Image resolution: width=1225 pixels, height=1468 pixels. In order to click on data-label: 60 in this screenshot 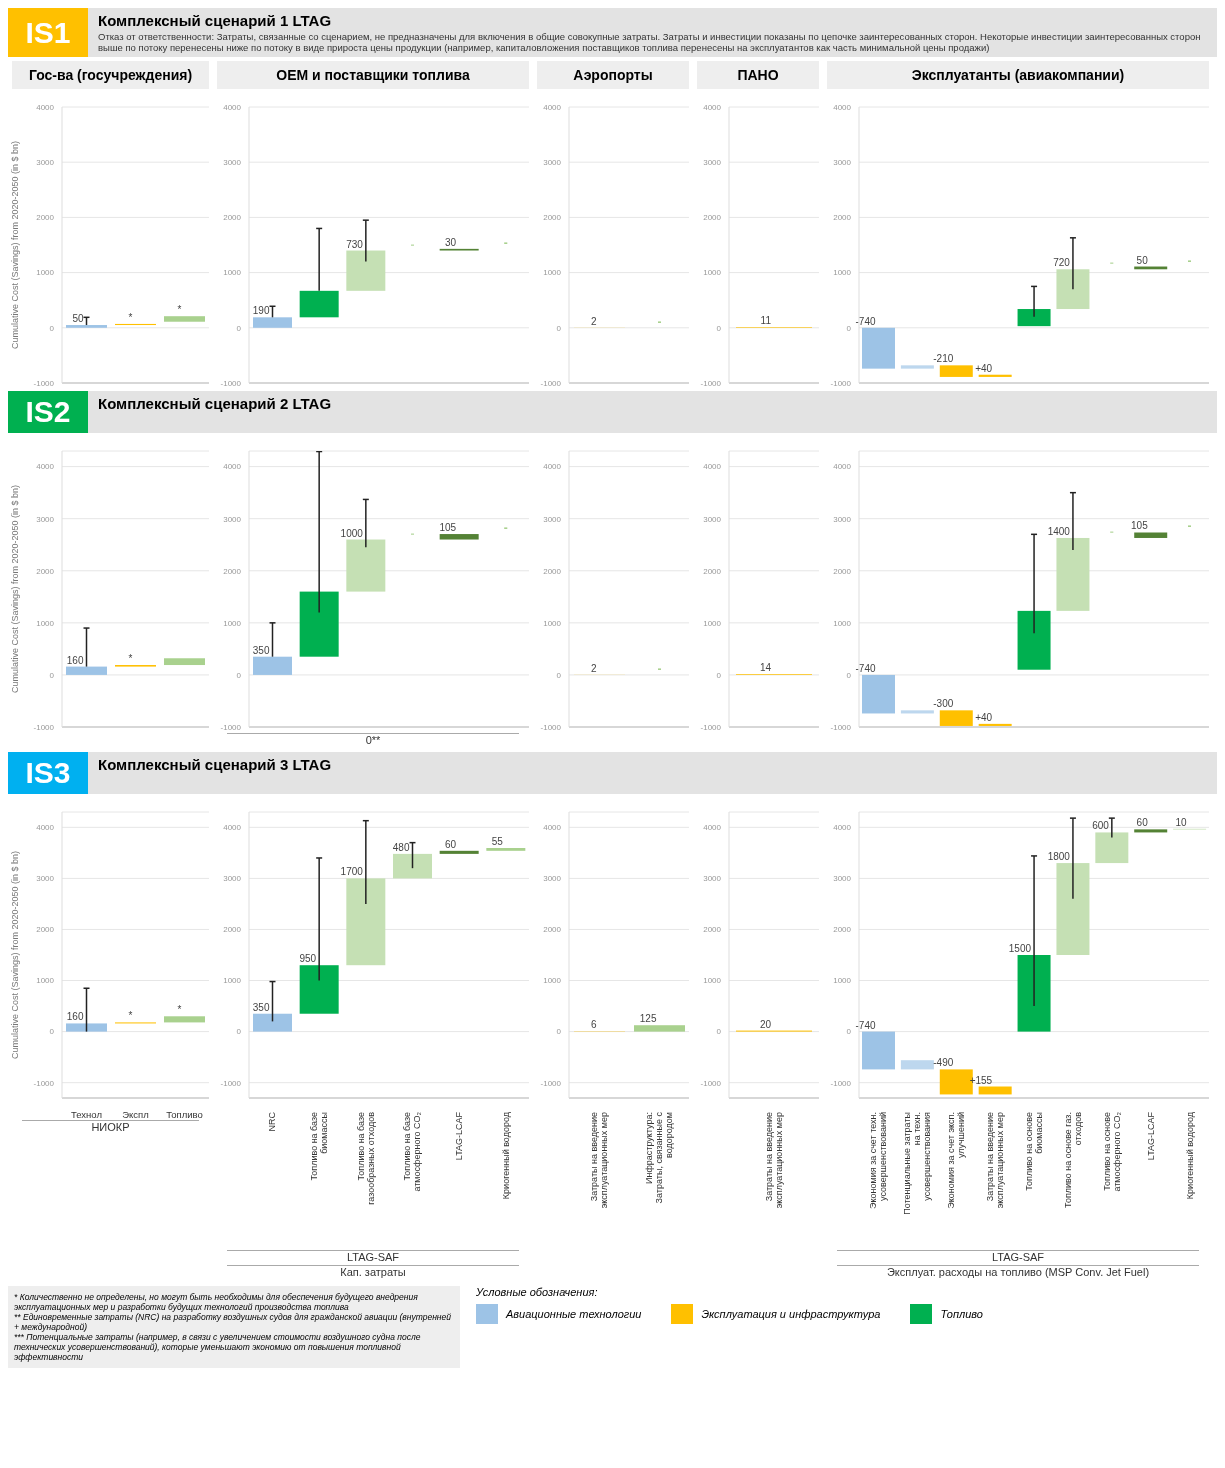, I will do `click(451, 844)`.